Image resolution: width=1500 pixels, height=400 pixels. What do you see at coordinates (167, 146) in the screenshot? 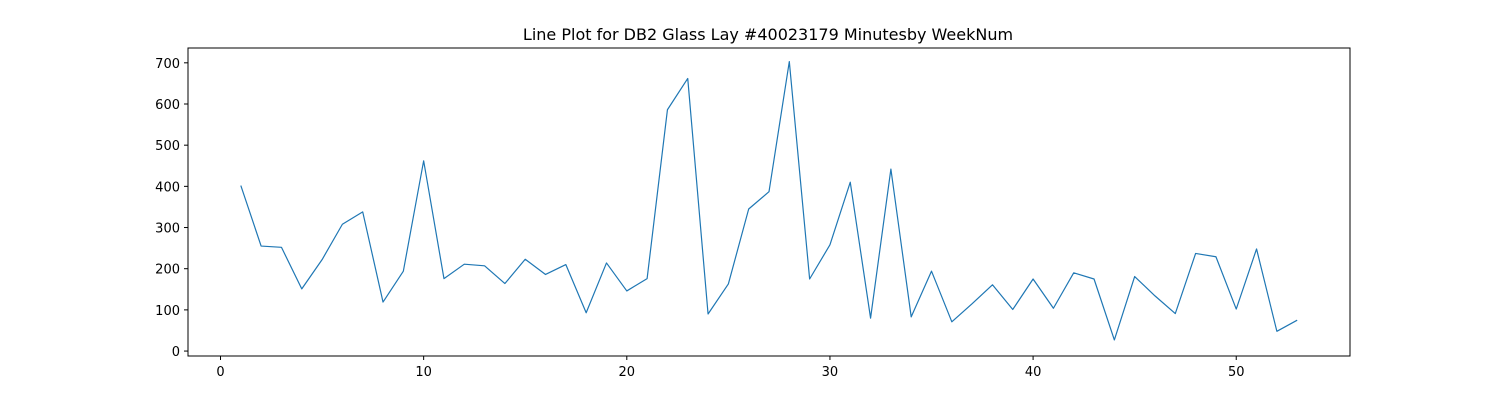
I see `y-tick-label: 500` at bounding box center [167, 146].